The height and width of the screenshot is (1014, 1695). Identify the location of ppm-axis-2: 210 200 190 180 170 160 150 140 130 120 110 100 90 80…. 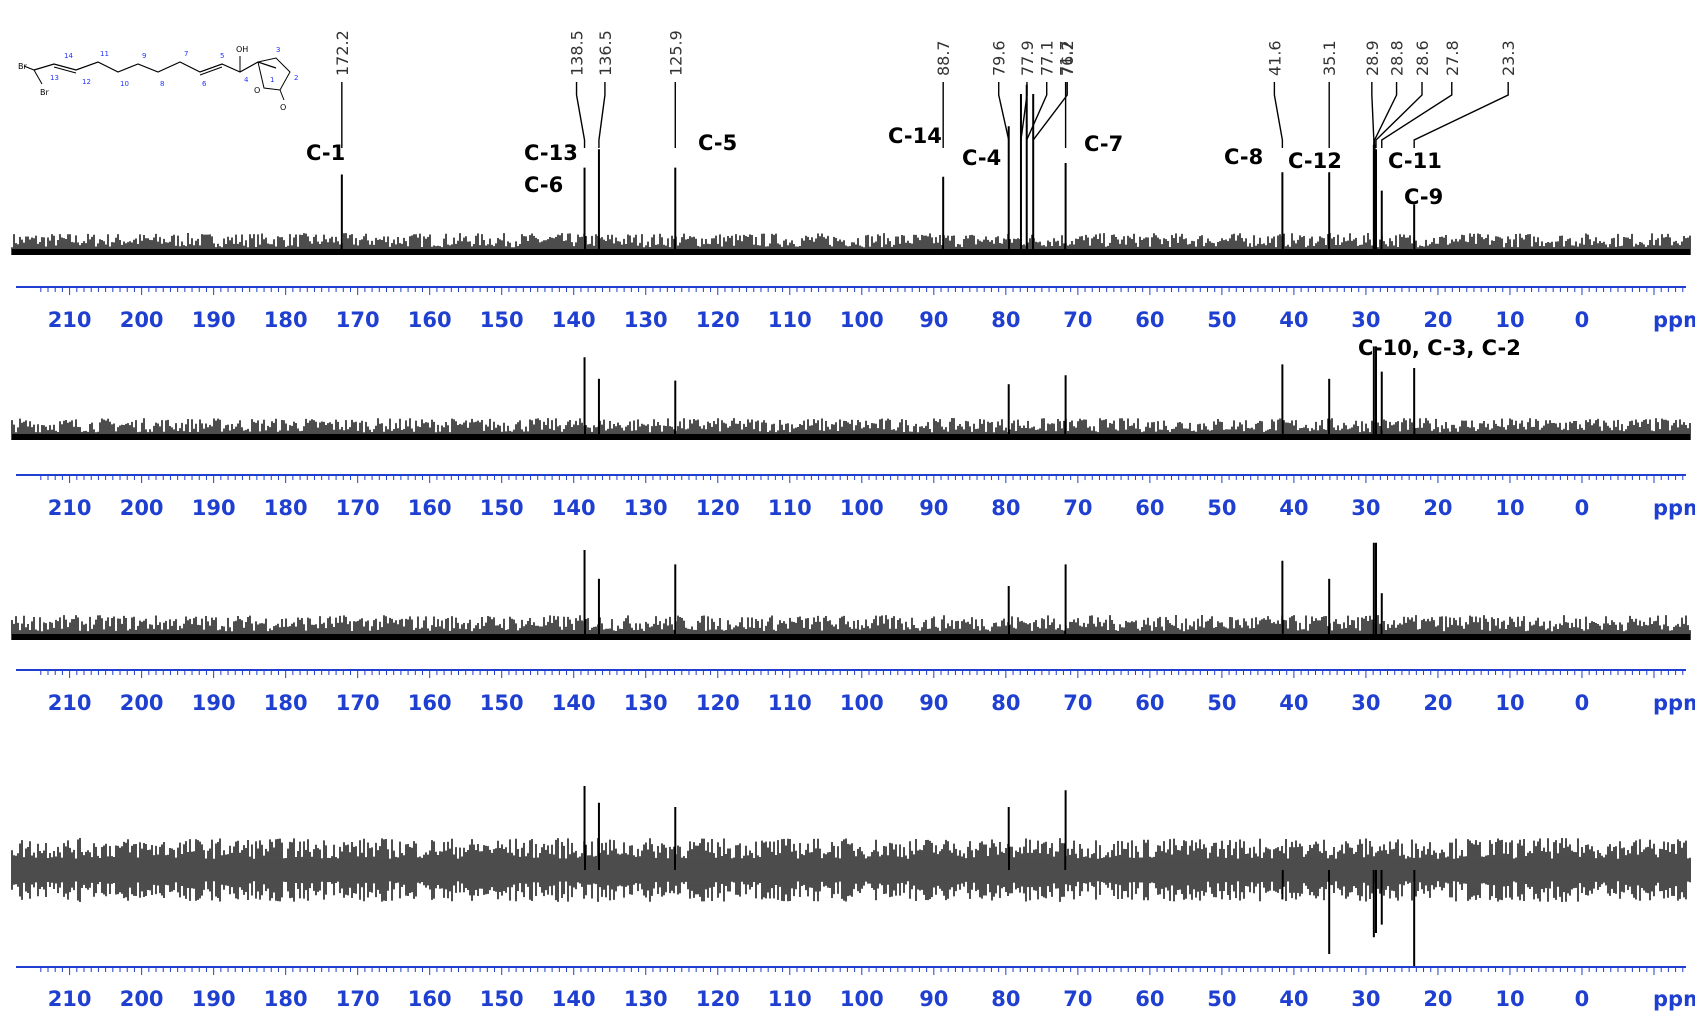
(855, 497).